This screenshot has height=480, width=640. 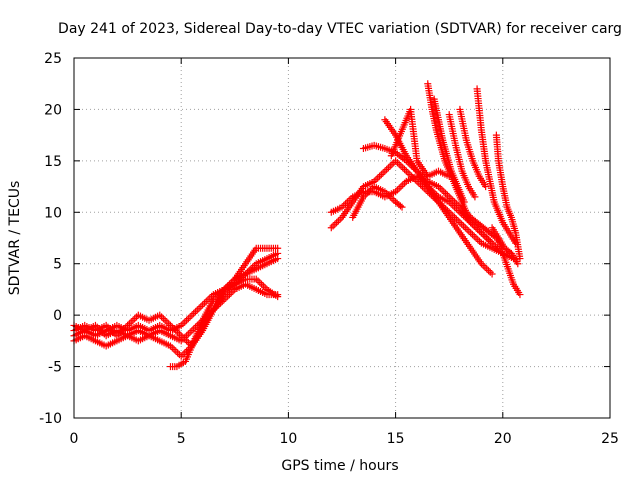 What do you see at coordinates (53, 110) in the screenshot?
I see `y-tick-label: 20` at bounding box center [53, 110].